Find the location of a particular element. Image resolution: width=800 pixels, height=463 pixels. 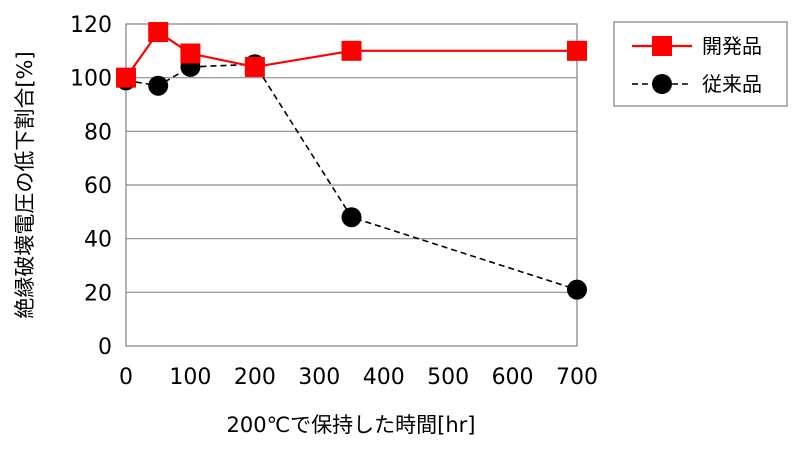

y-tick-label: 60 is located at coordinates (98, 186).